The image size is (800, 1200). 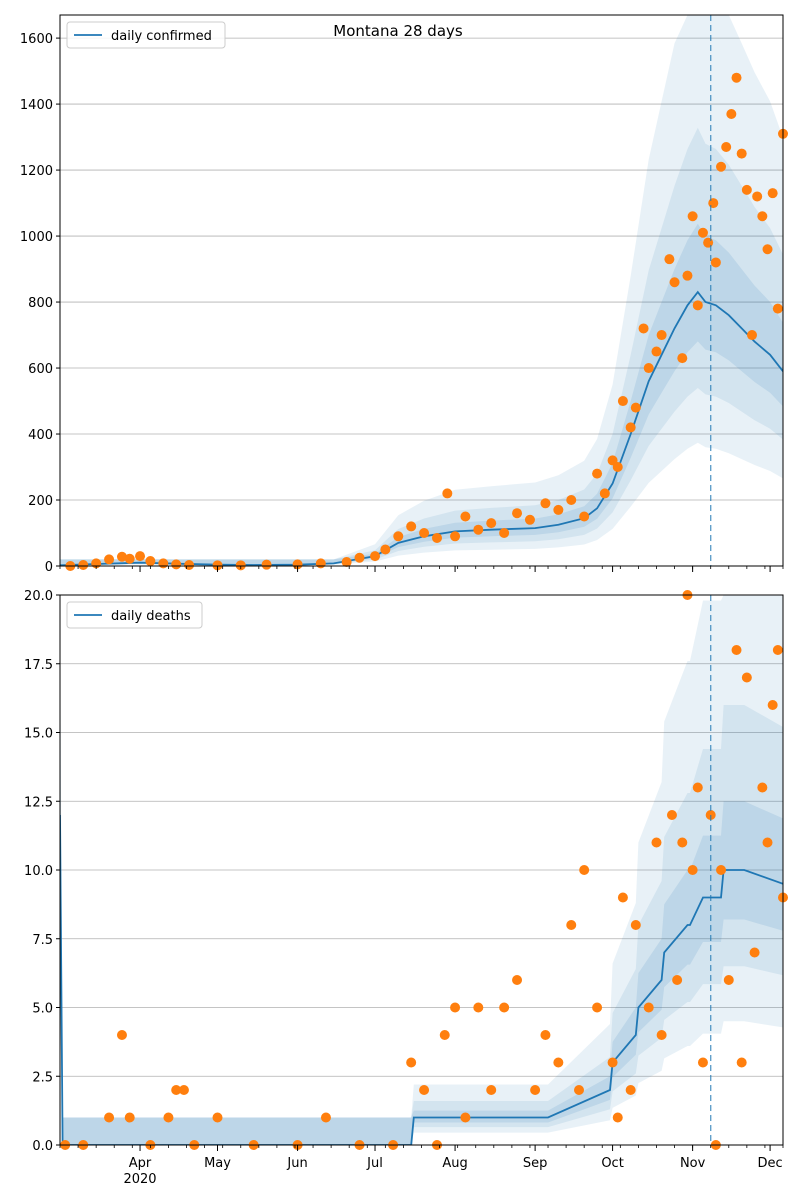 I want to click on y-tick-label-1-8: 20.0, so click(x=38, y=596).